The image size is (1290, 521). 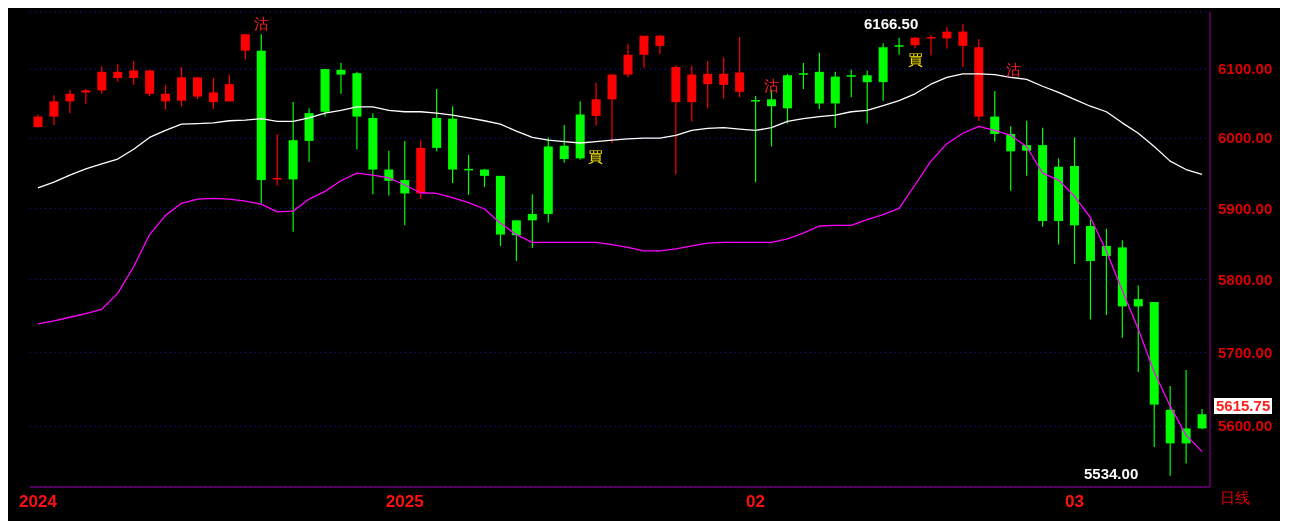 What do you see at coordinates (1245, 352) in the screenshot?
I see `y-tick-label: 5700.00` at bounding box center [1245, 352].